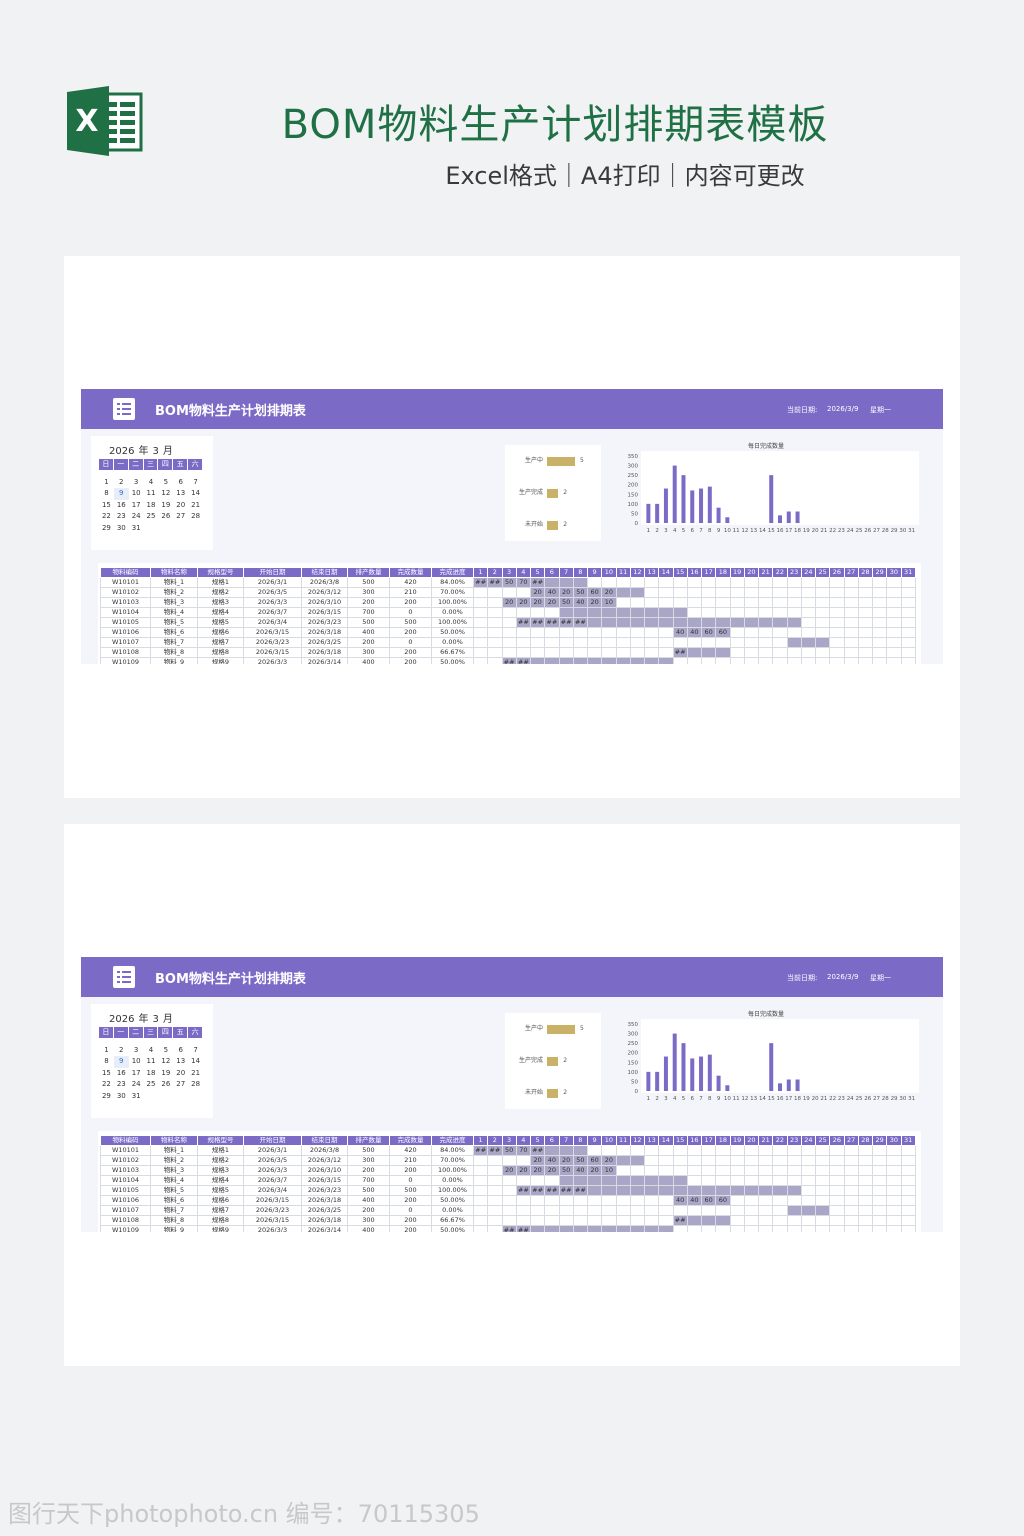 Image resolution: width=1024 pixels, height=1536 pixels. I want to click on day-column-header: 18, so click(723, 572).